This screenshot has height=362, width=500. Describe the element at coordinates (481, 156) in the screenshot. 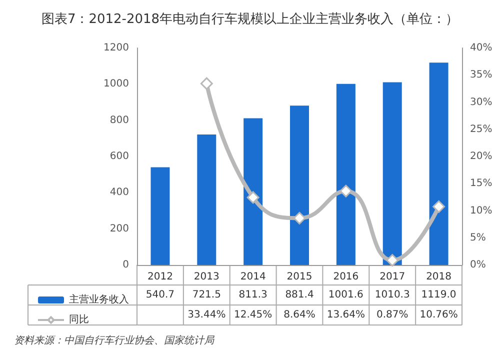

I see `y2-tick-label: 20%` at that location.